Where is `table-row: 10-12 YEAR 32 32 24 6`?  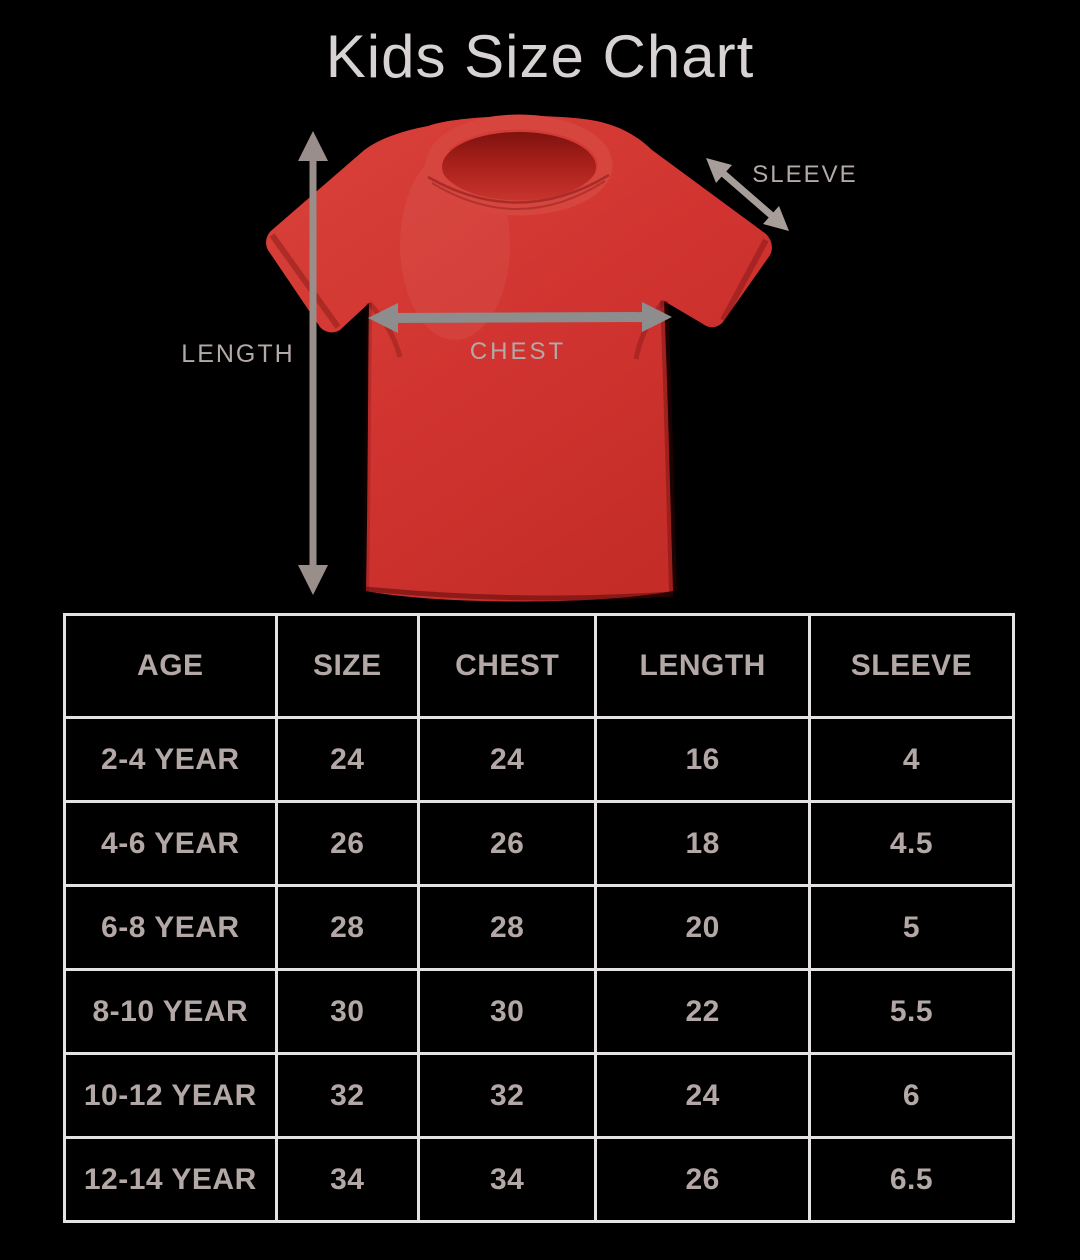
table-row: 10-12 YEAR 32 32 24 6 is located at coordinates (539, 1095).